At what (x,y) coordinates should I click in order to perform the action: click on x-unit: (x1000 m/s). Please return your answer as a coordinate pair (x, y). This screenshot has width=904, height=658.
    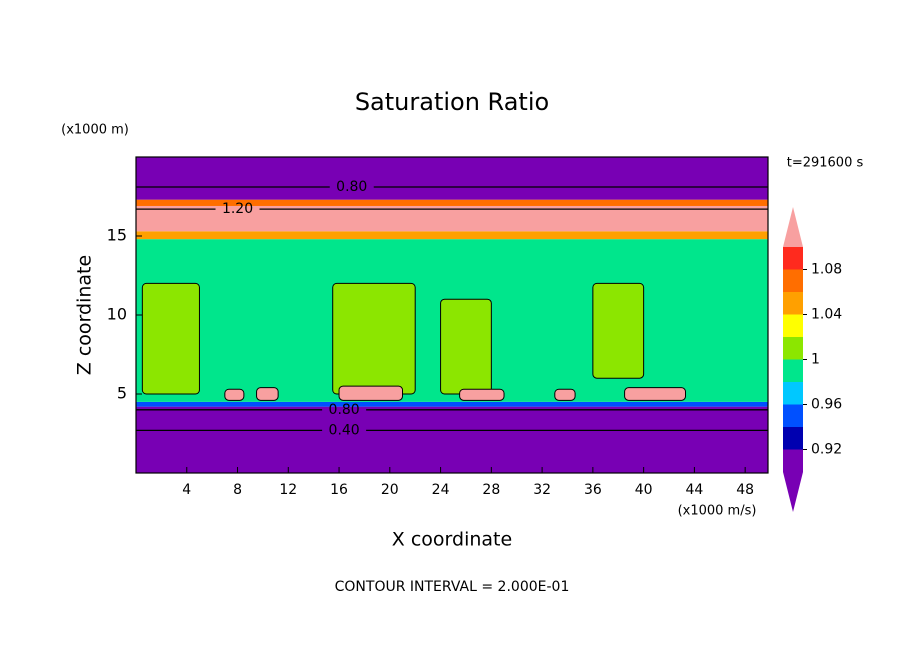
    Looking at the image, I should click on (717, 511).